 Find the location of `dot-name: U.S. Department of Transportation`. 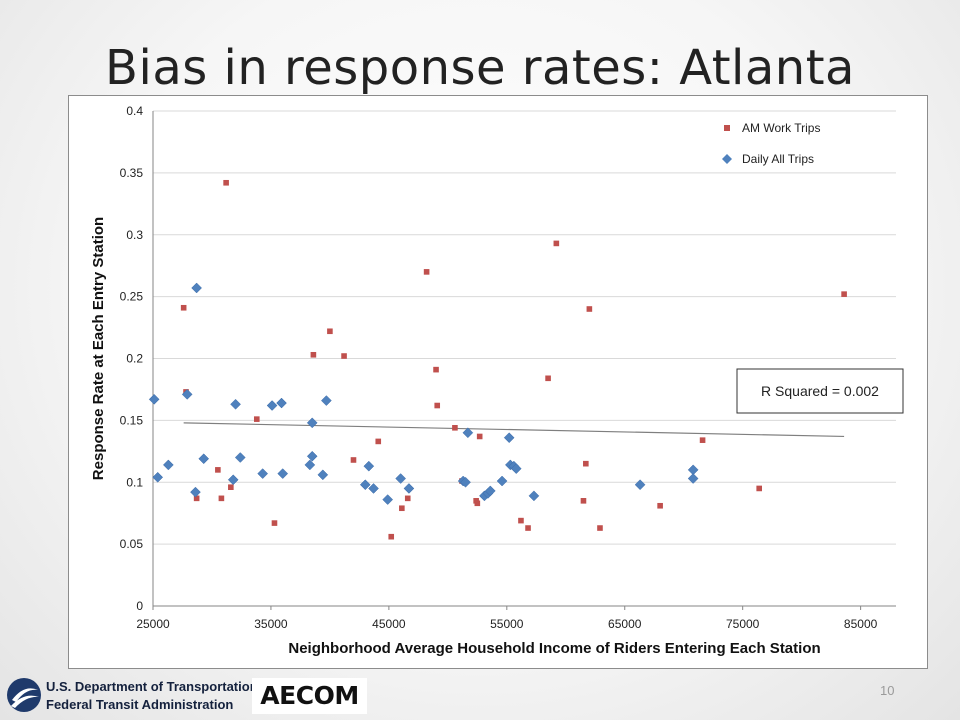

dot-name: U.S. Department of Transportation is located at coordinates (152, 686).